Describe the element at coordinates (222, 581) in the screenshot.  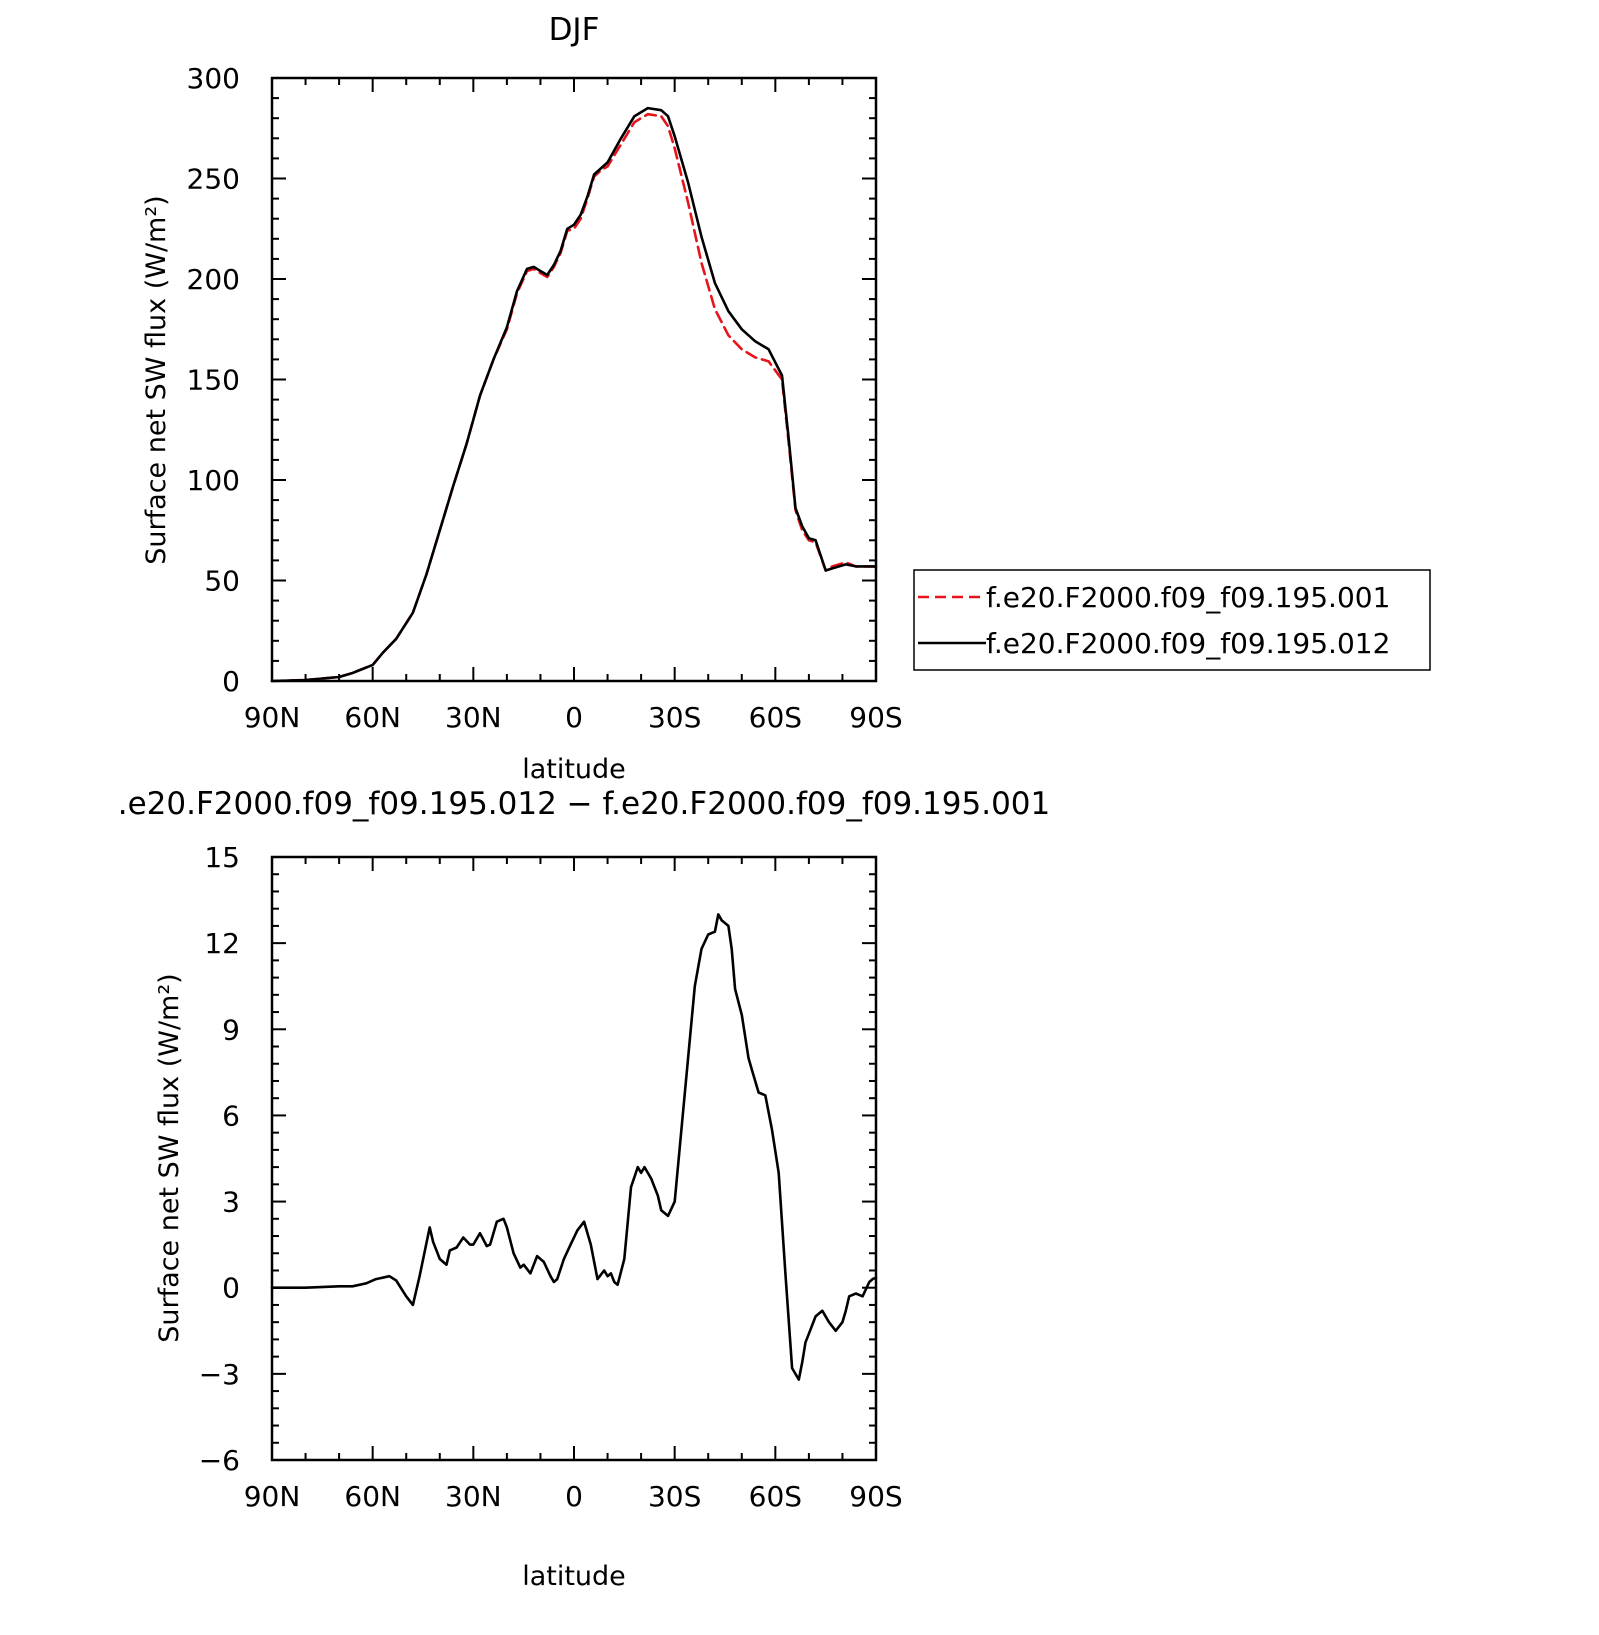
I see `y-tick-label: 50` at that location.